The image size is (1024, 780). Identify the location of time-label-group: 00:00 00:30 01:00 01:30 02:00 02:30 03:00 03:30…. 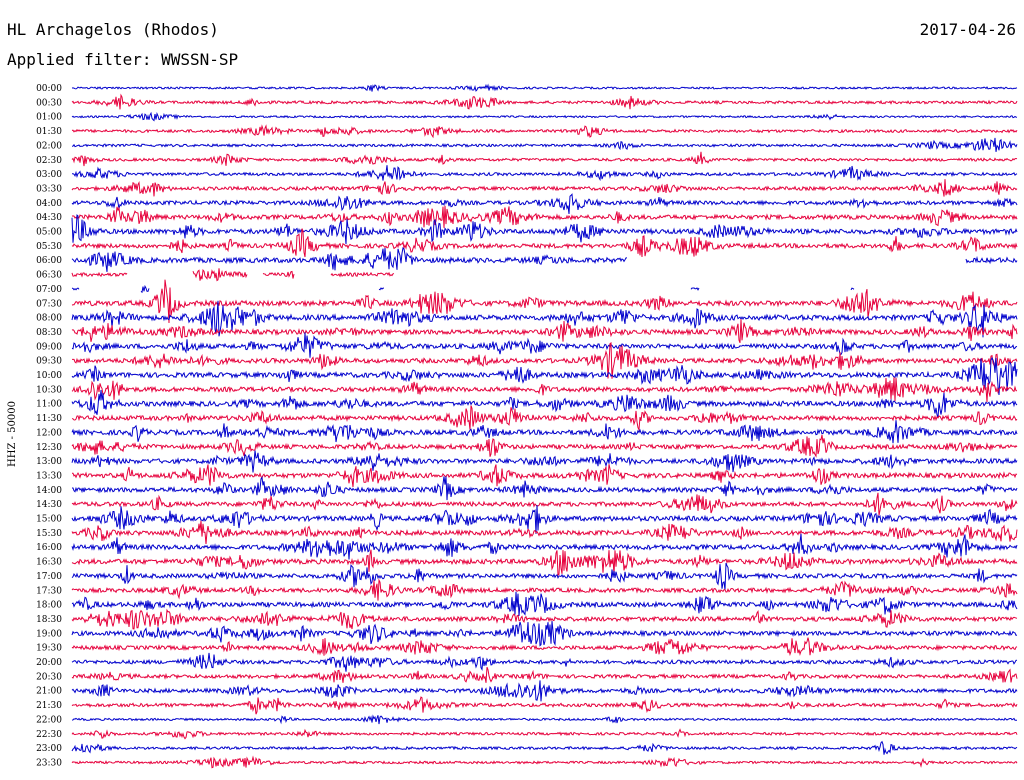
(49, 426).